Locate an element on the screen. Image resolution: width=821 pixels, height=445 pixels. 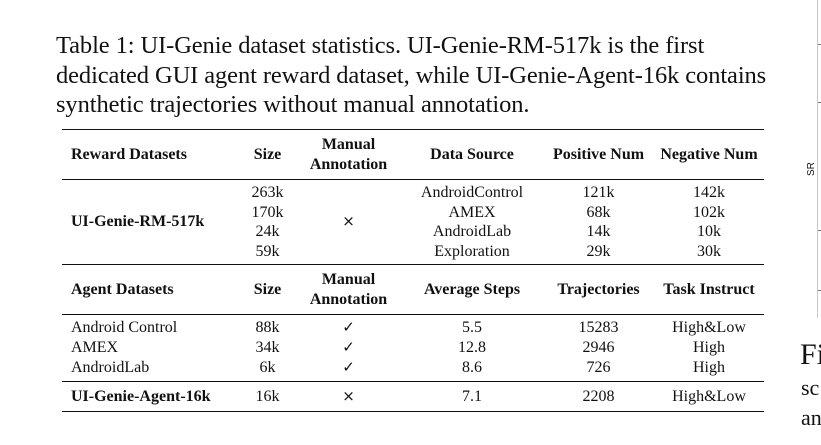
rm-source: AndroidLab is located at coordinates (472, 231).